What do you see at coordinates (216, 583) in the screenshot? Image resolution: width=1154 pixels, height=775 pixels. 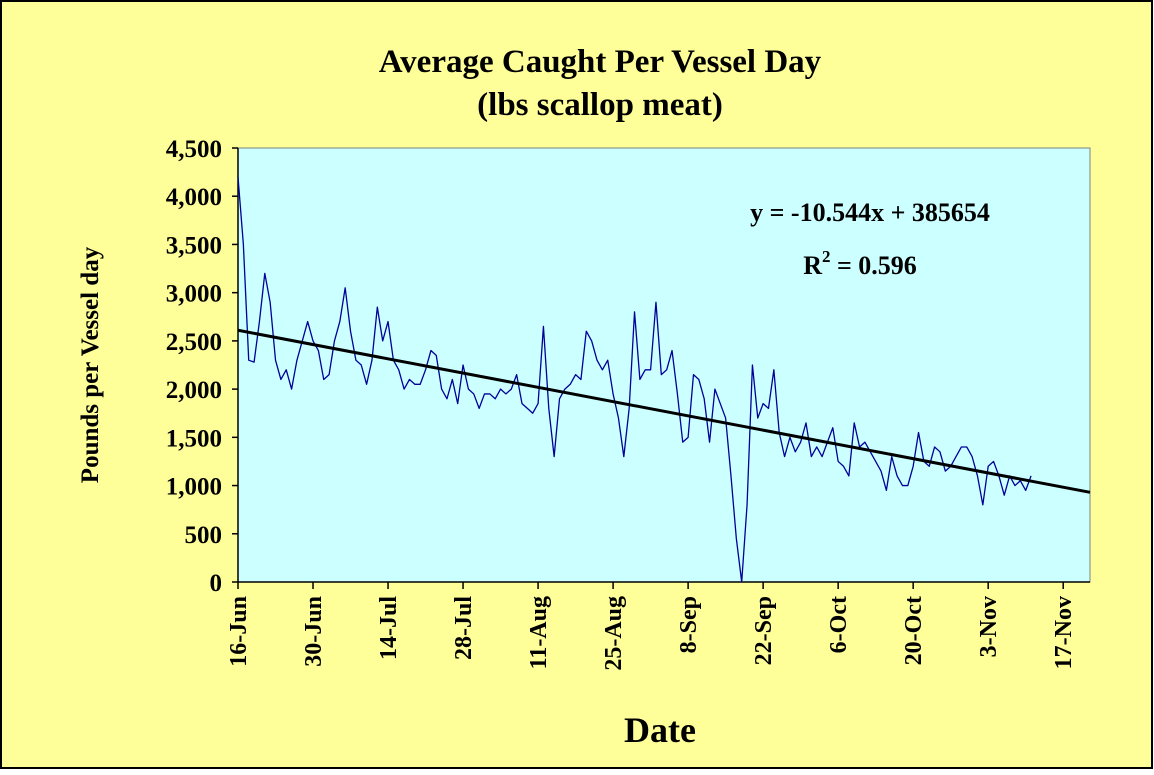 I see `y-tick-label: 0` at bounding box center [216, 583].